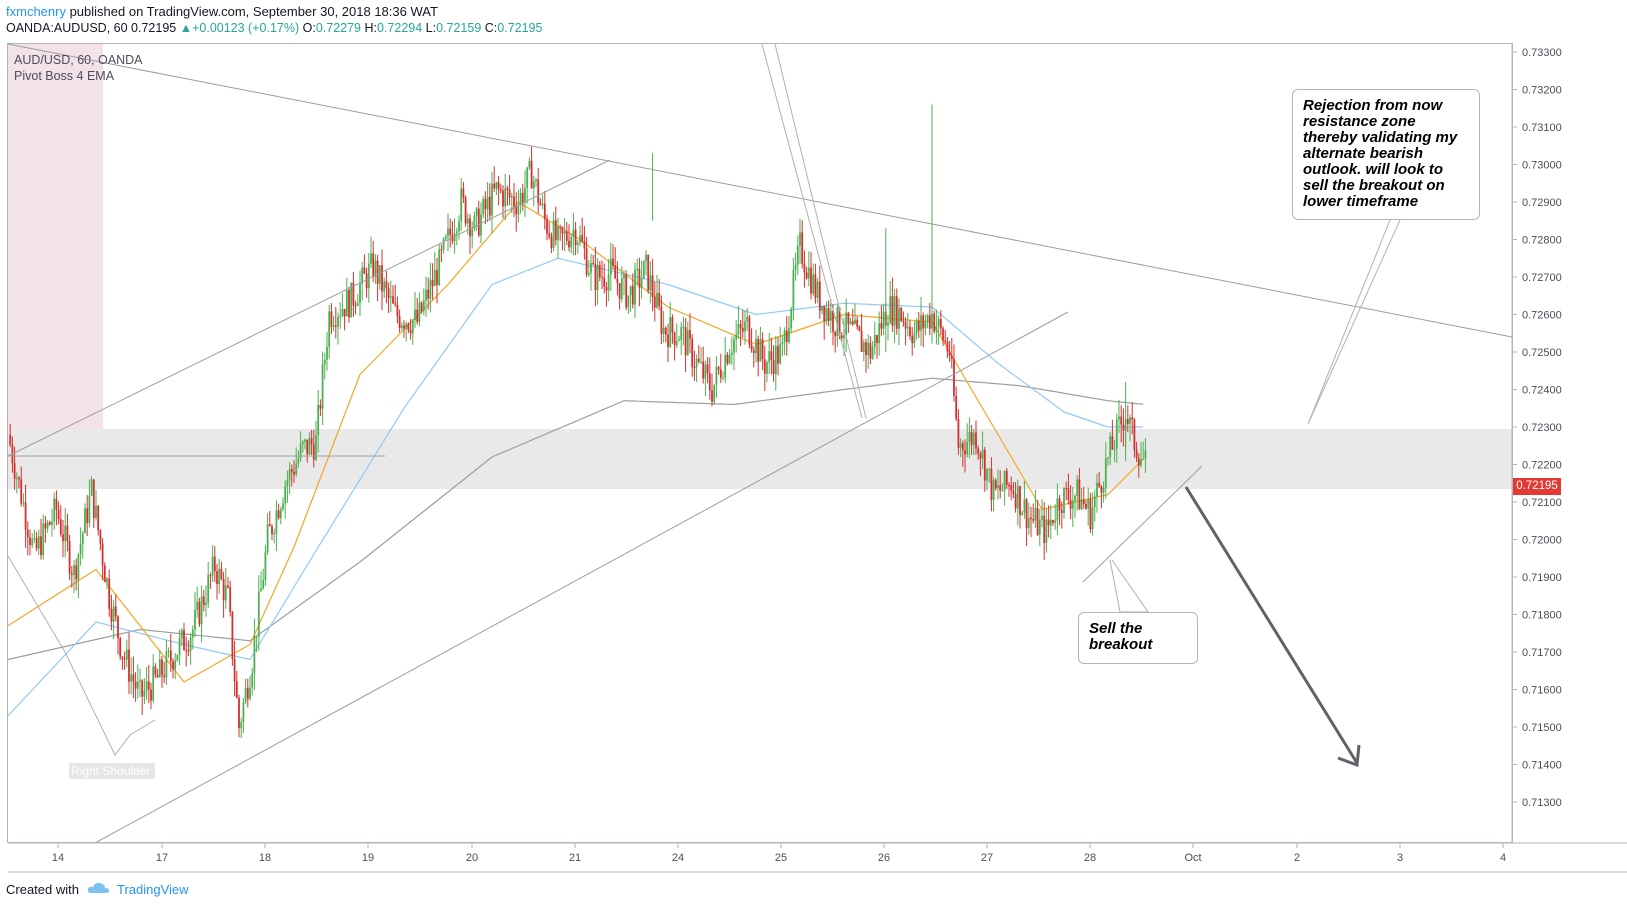 The image size is (1627, 908). Describe the element at coordinates (81, 655) in the screenshot. I see `shoulder-pattern-line` at that location.